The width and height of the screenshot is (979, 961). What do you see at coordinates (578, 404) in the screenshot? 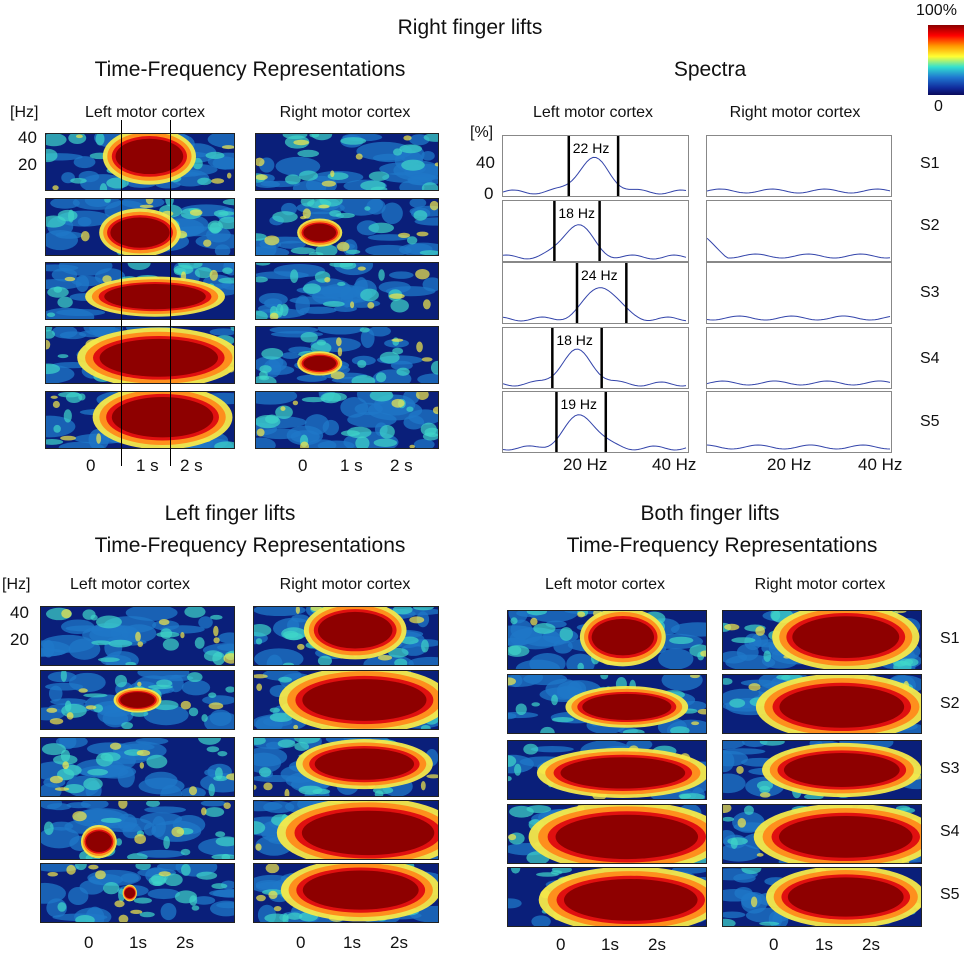
I see `svg-text: 19 Hz` at bounding box center [578, 404].